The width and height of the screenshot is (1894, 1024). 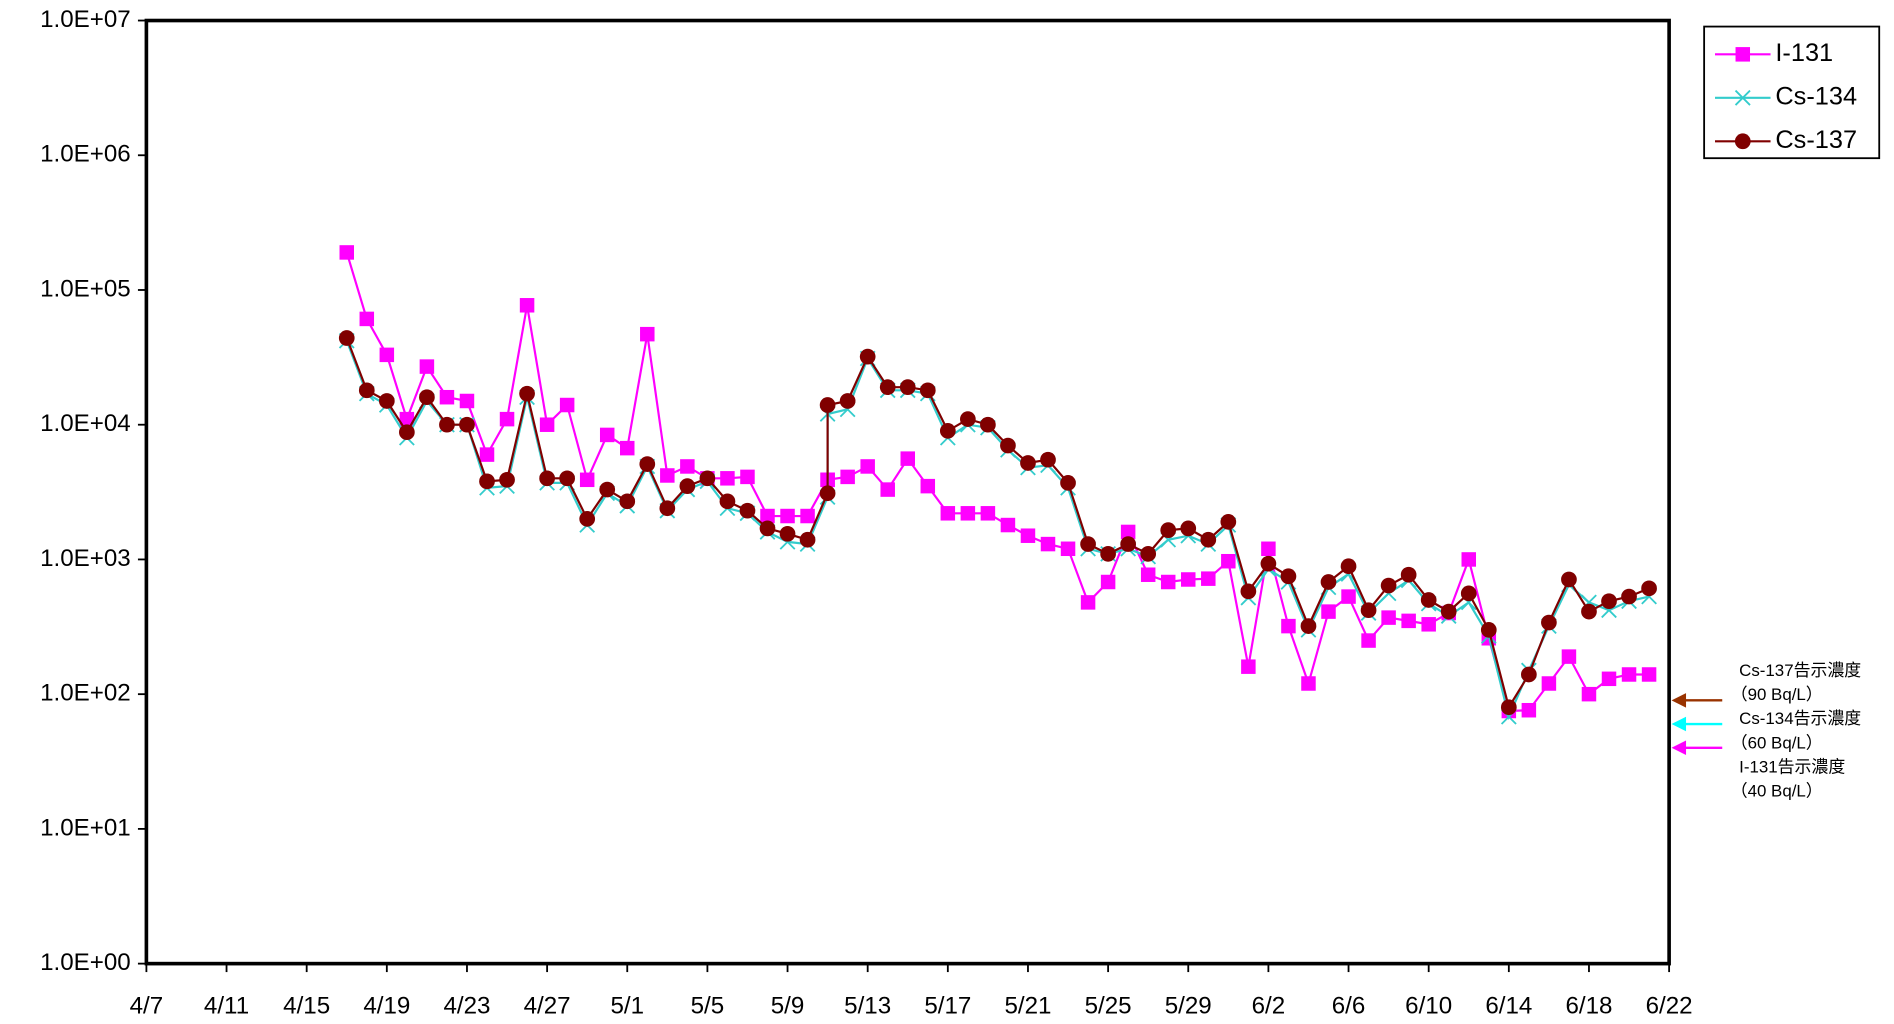 What do you see at coordinates (1108, 1005) in the screenshot?
I see `x-tick-label: 5/25` at bounding box center [1108, 1005].